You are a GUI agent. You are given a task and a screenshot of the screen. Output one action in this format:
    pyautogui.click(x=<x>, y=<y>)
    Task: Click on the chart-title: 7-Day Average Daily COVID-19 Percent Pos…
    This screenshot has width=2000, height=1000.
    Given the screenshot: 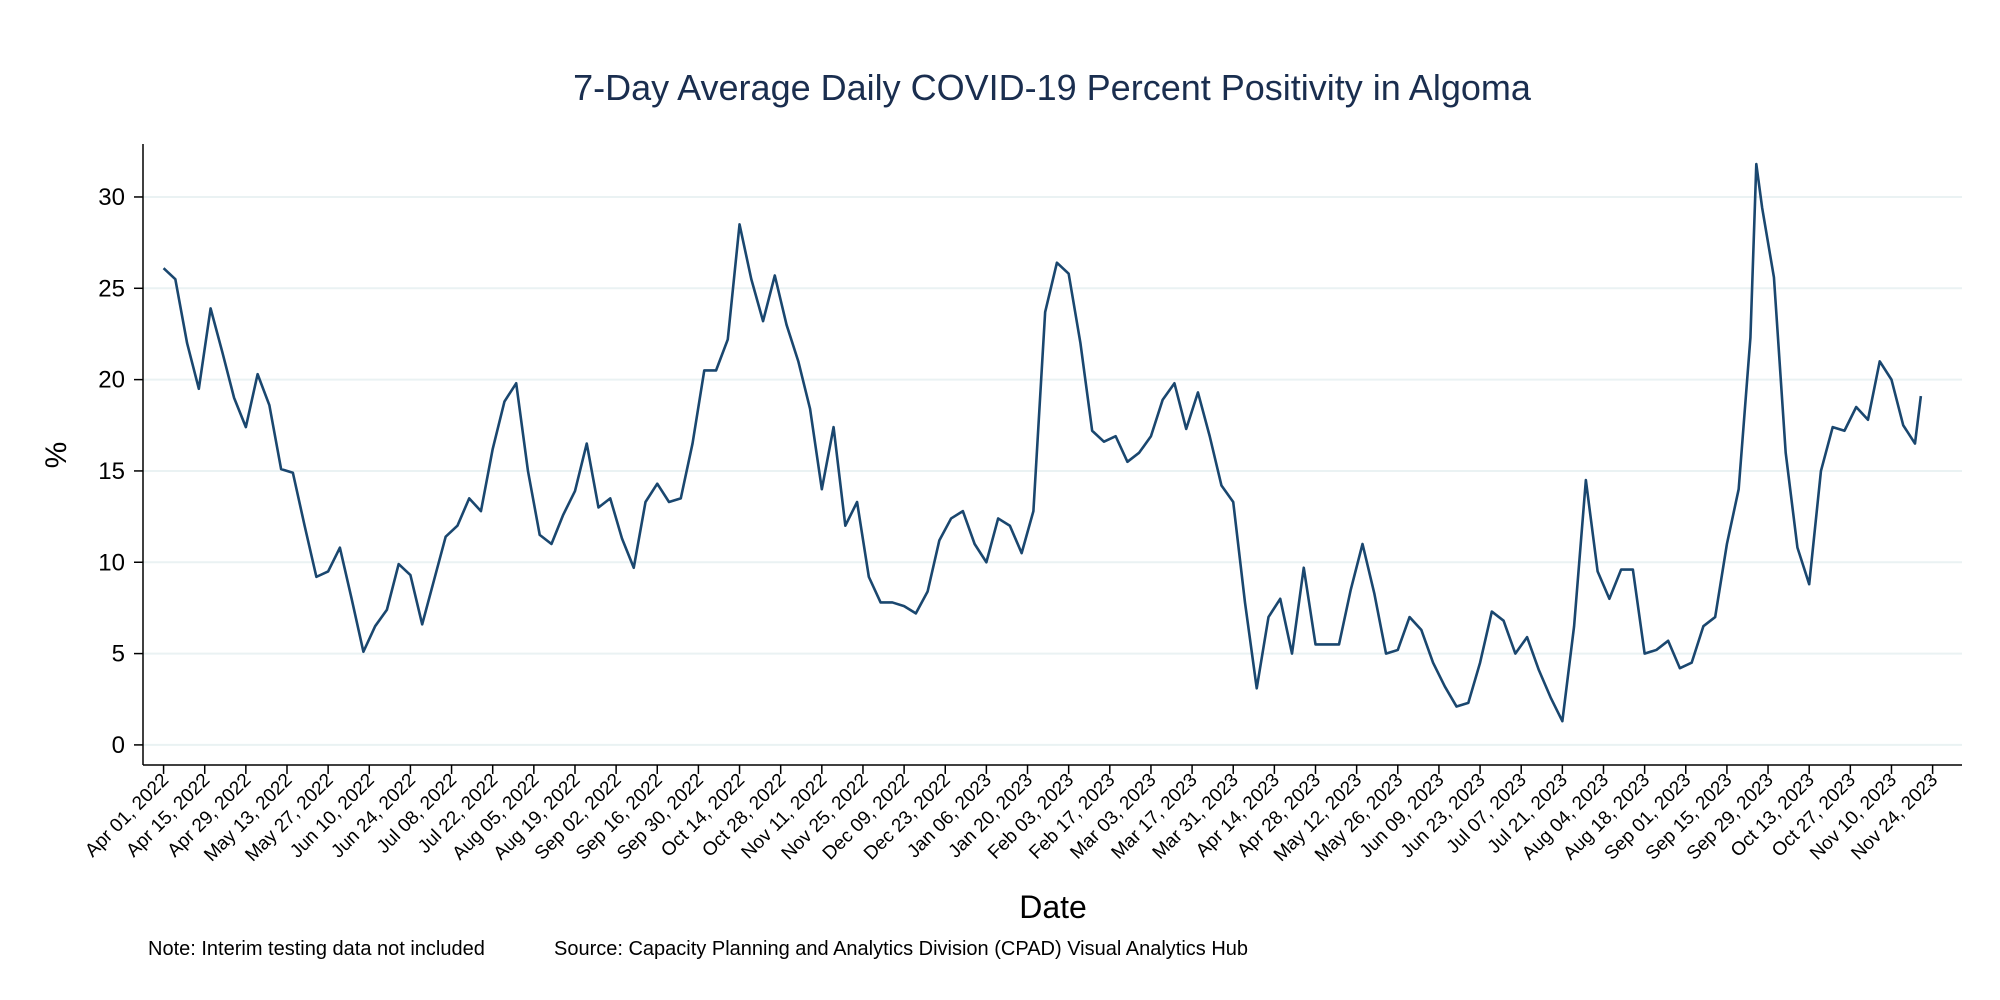 What is the action you would take?
    pyautogui.click(x=1052, y=87)
    